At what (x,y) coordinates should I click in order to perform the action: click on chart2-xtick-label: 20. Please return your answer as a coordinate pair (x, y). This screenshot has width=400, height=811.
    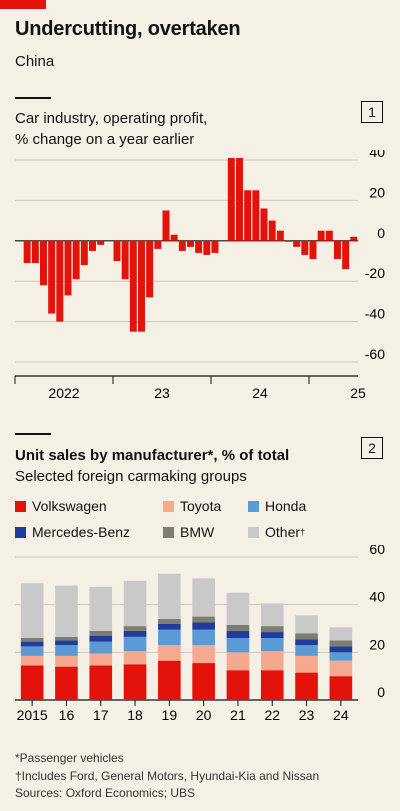
    Looking at the image, I should click on (204, 715).